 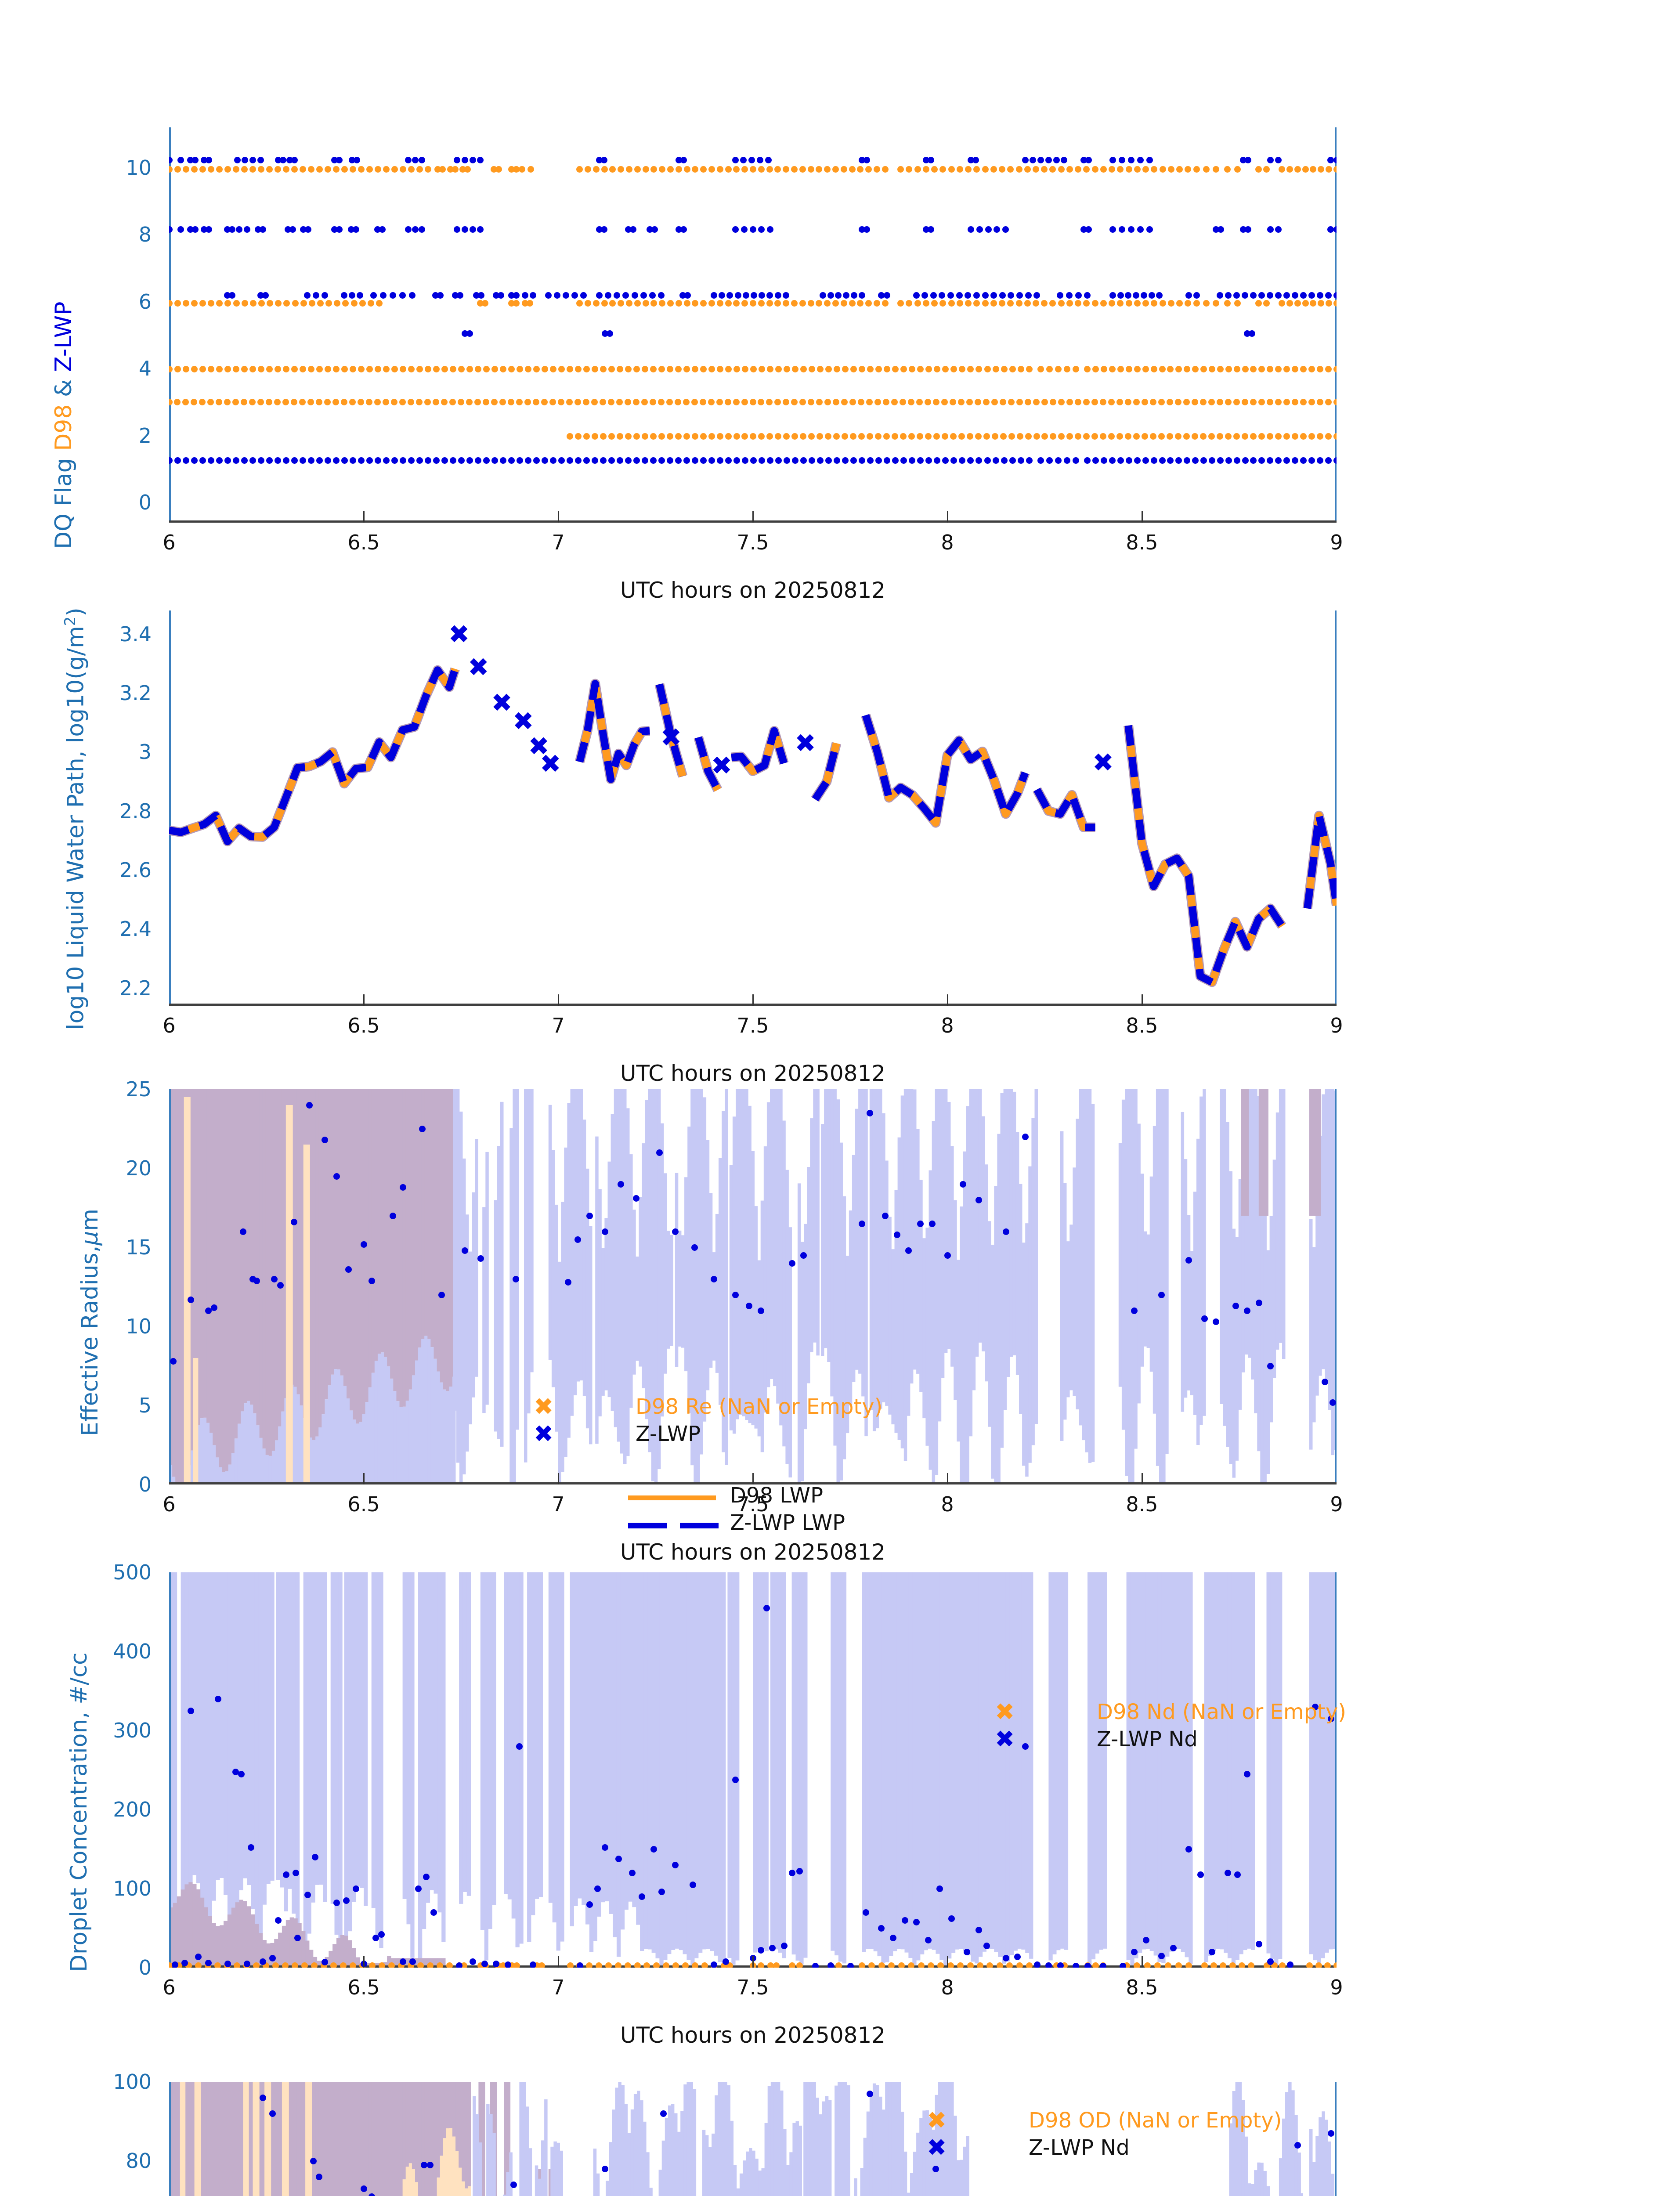 I want to click on z-lwp-data-point, so click(x=480, y=1258).